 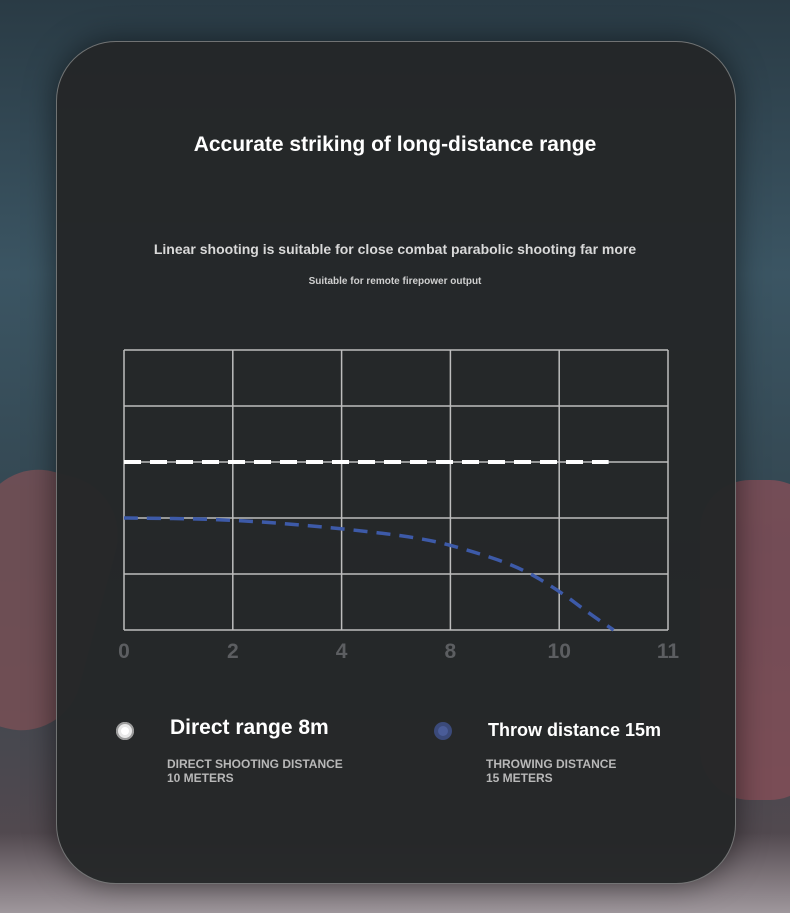 I want to click on page-title: Accurate striking of long-distance range, so click(x=395, y=144).